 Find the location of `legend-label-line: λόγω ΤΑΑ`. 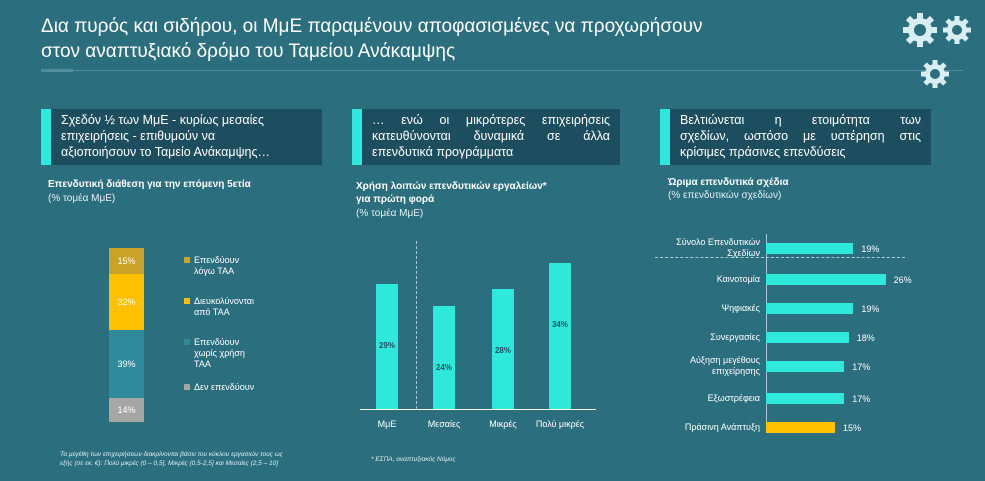

legend-label-line: λόγω ΤΑΑ is located at coordinates (214, 271).